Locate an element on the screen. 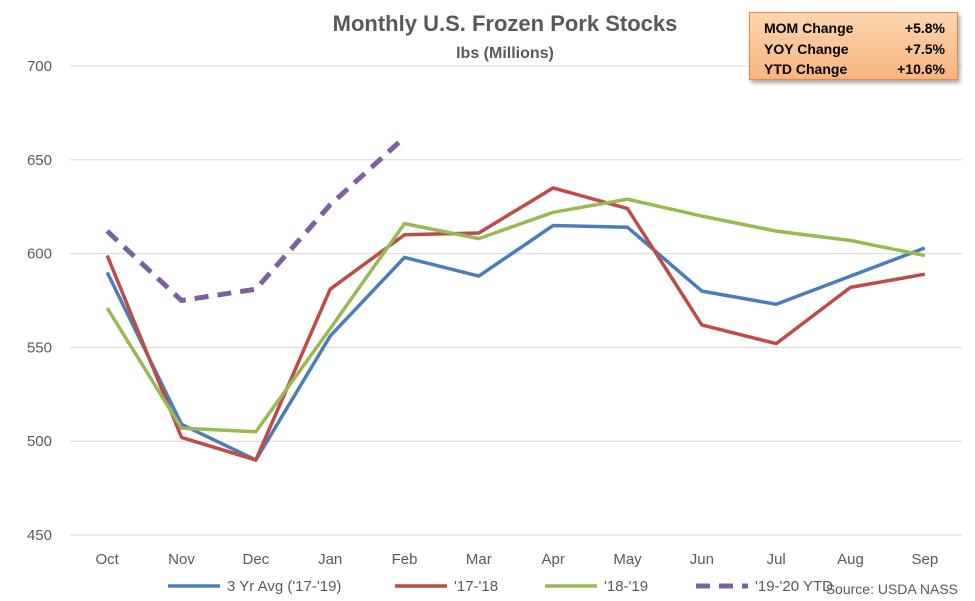  x-tick-label-jul: Jul is located at coordinates (776, 559).